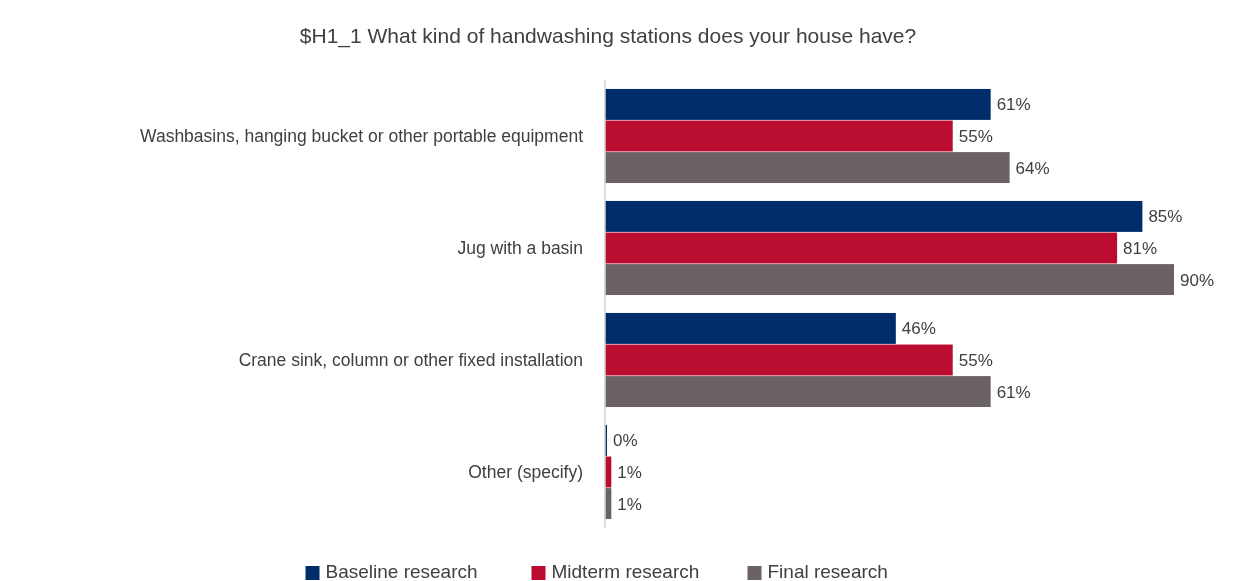 The height and width of the screenshot is (581, 1233). What do you see at coordinates (520, 248) in the screenshot?
I see `y-tick-label: Jug with a basin` at bounding box center [520, 248].